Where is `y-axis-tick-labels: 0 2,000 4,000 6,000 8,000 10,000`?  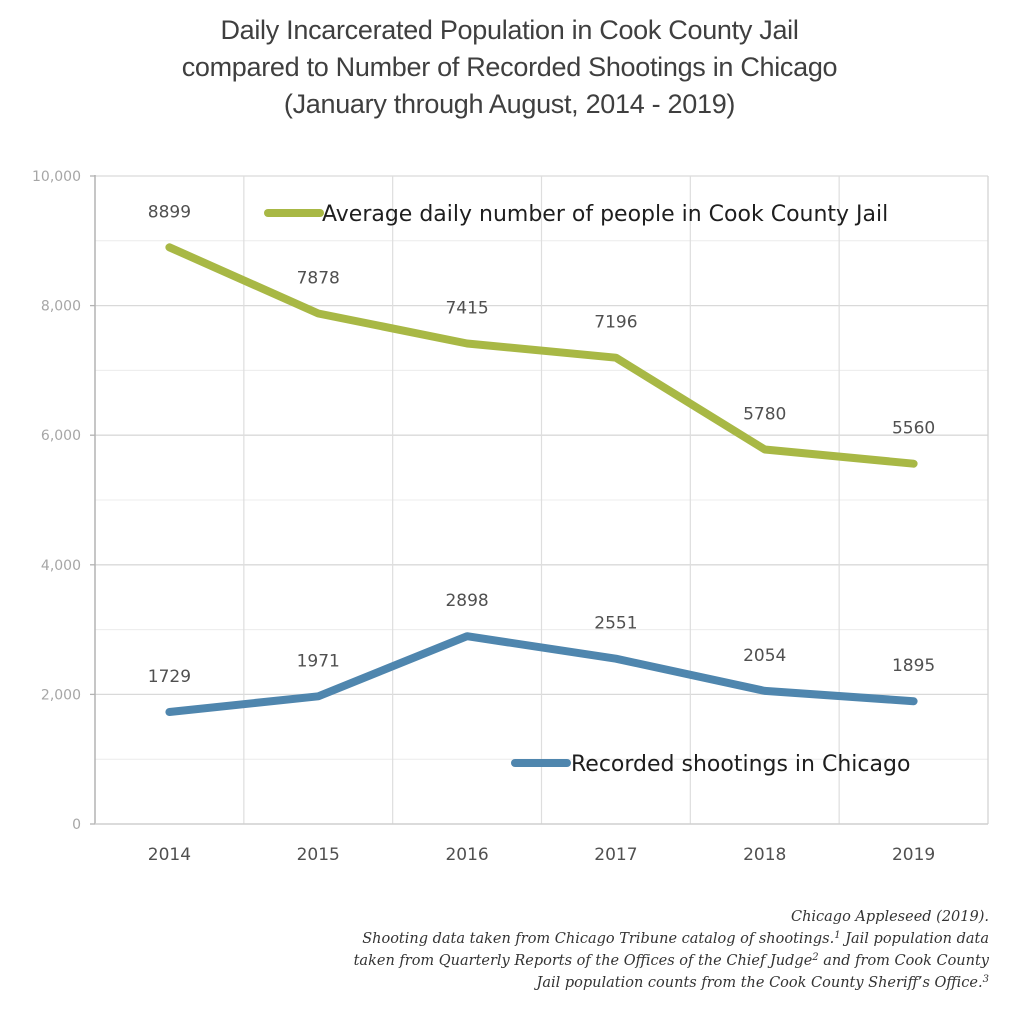
y-axis-tick-labels: 0 2,000 4,000 6,000 8,000 10,000 is located at coordinates (56, 501).